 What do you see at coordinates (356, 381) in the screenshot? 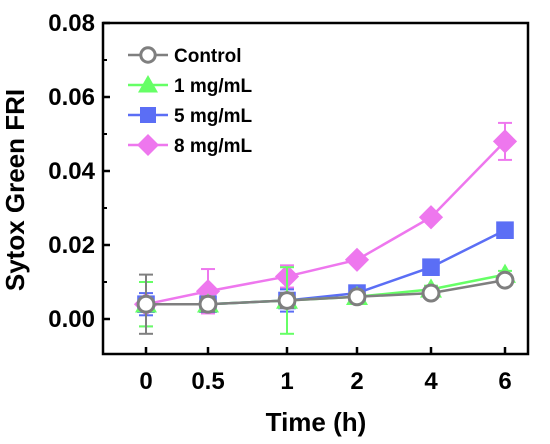
I see `x-tick-label: 2` at bounding box center [356, 381].